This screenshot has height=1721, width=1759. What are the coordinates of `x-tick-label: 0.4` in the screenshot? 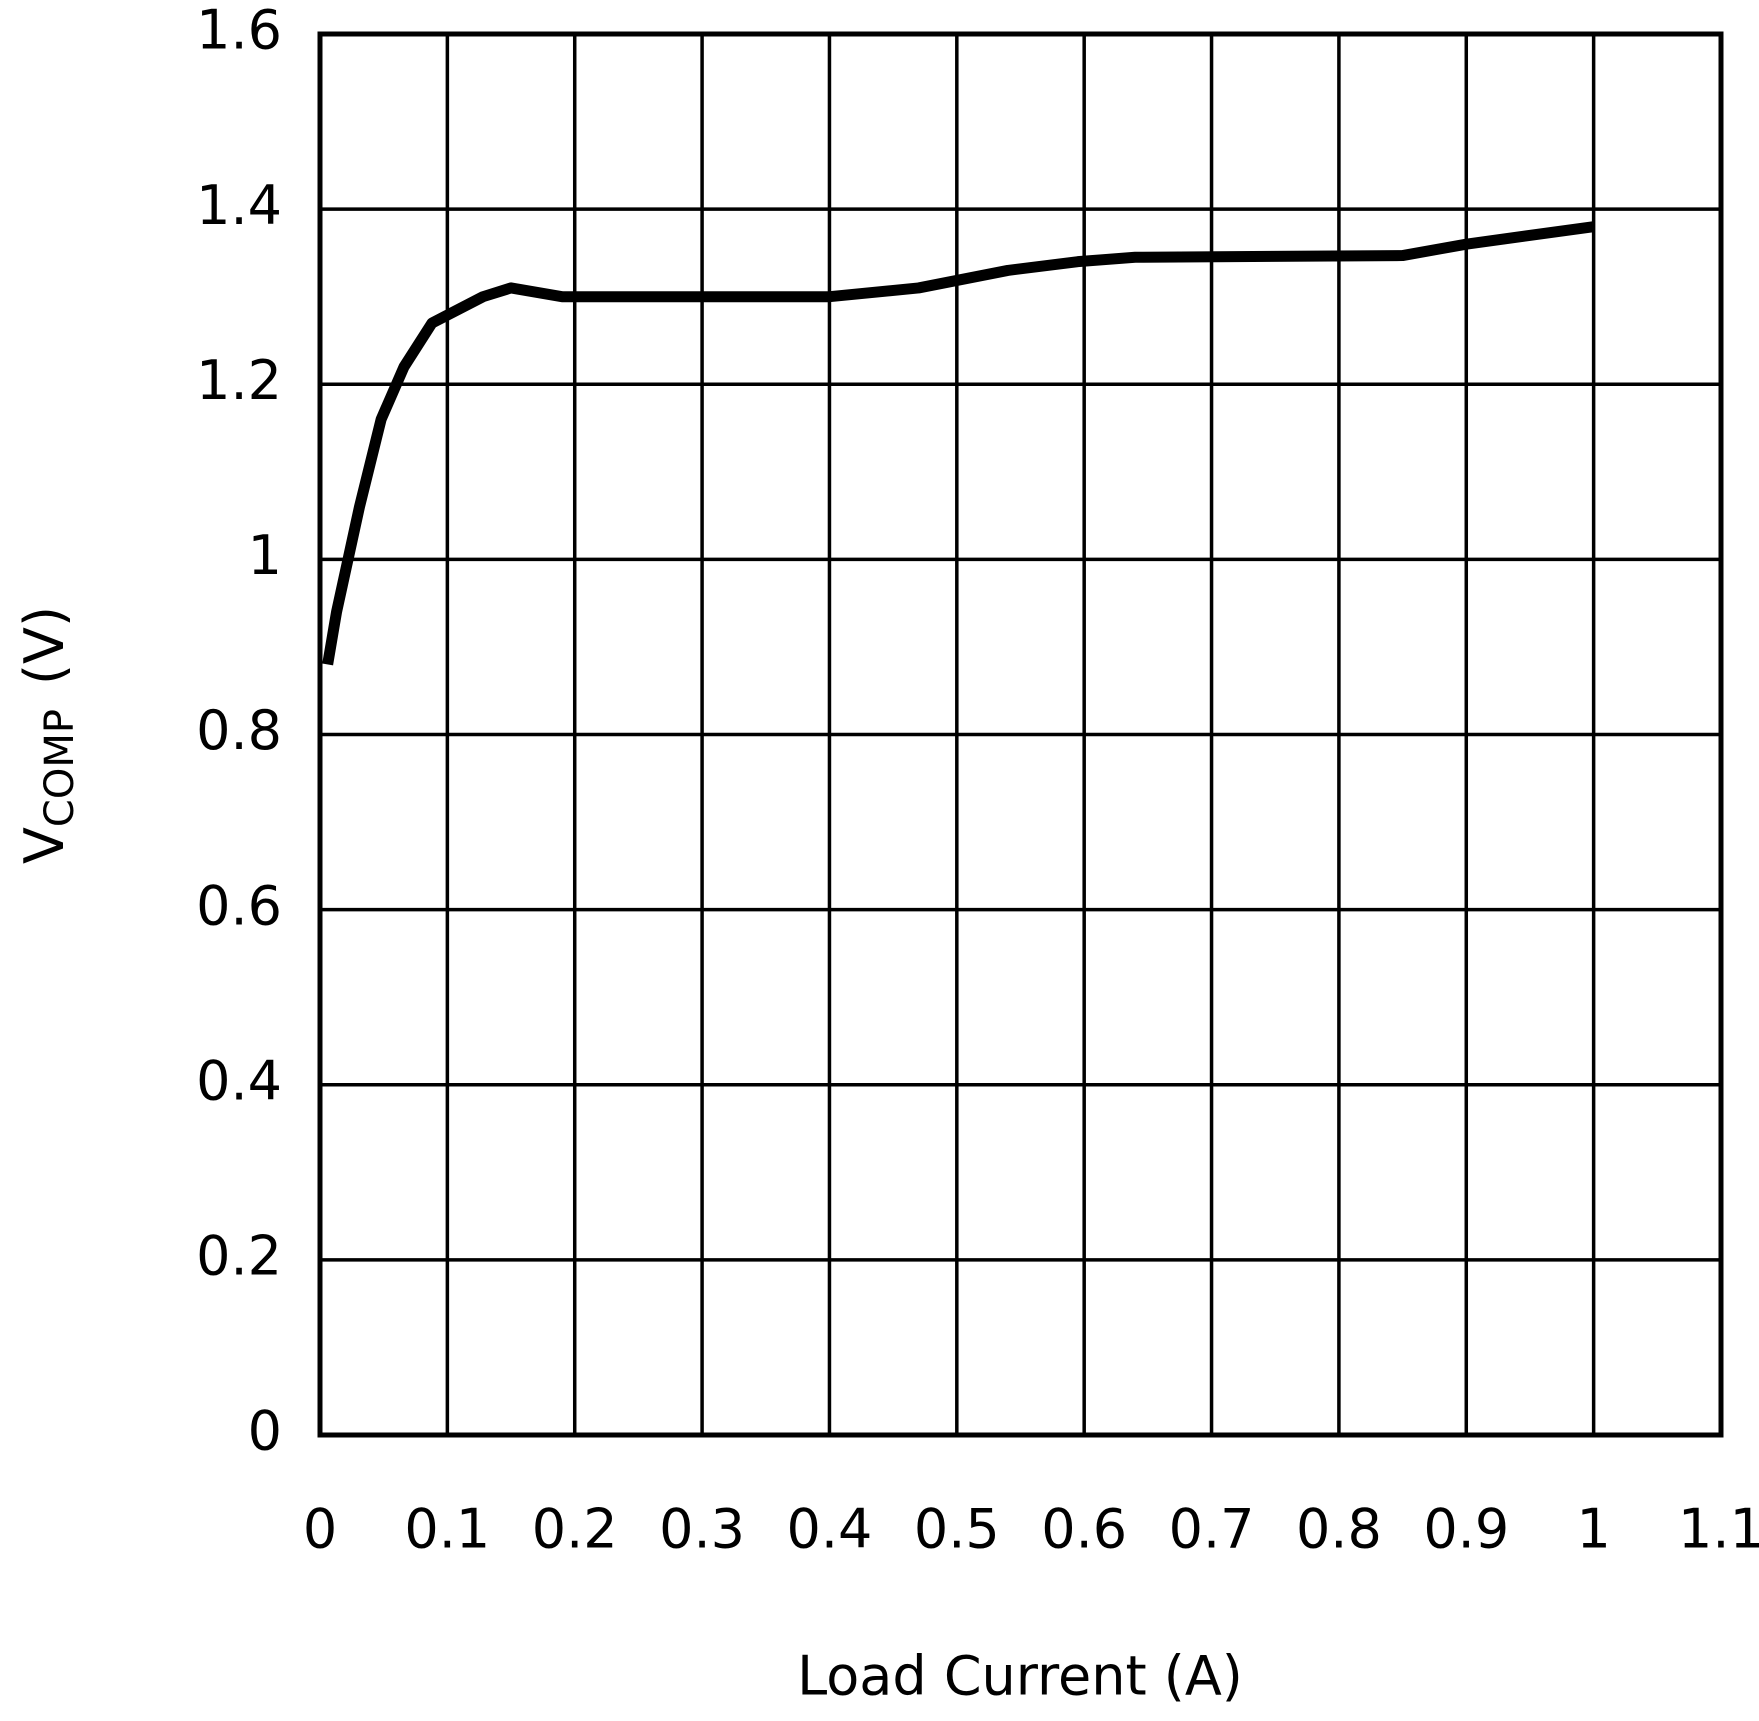 It's located at (830, 1529).